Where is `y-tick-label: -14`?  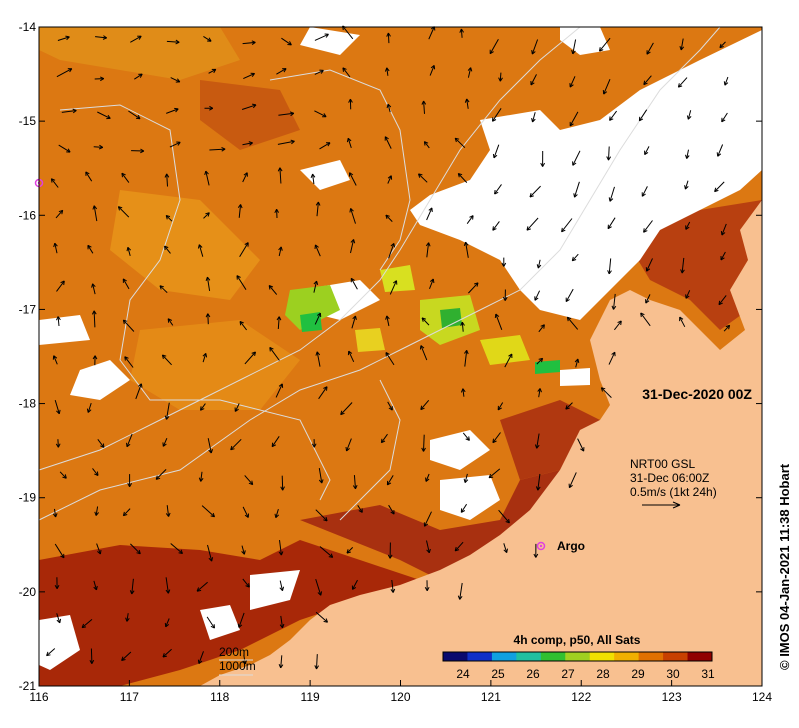 y-tick-label: -14 is located at coordinates (28, 27).